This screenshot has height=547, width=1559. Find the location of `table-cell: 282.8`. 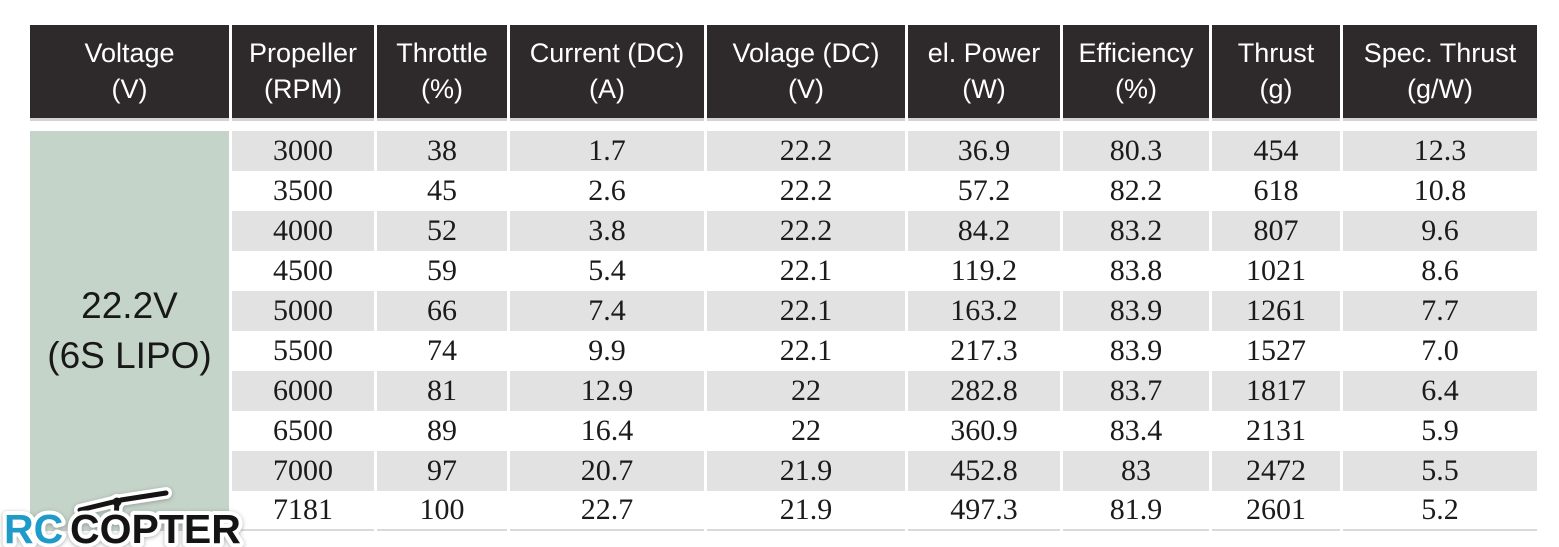

table-cell: 282.8 is located at coordinates (984, 391).